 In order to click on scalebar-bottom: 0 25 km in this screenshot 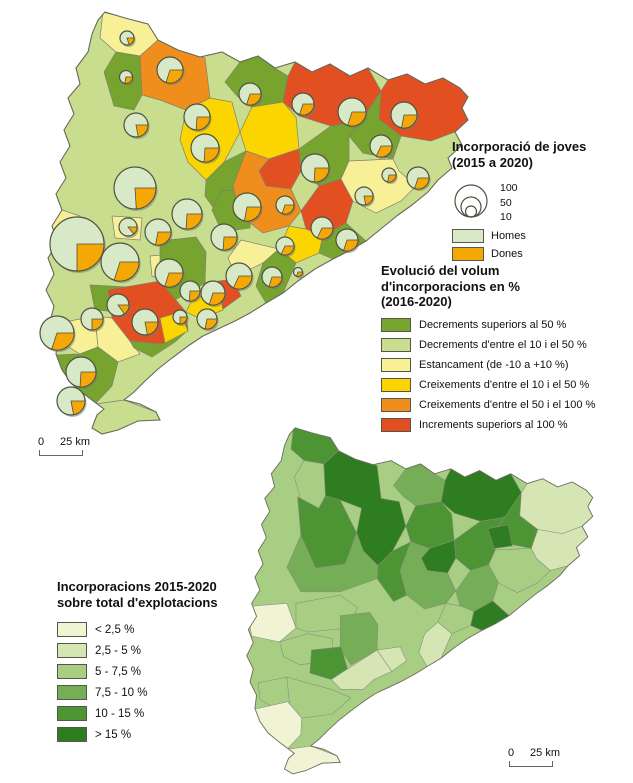, I will do `click(534, 757)`.